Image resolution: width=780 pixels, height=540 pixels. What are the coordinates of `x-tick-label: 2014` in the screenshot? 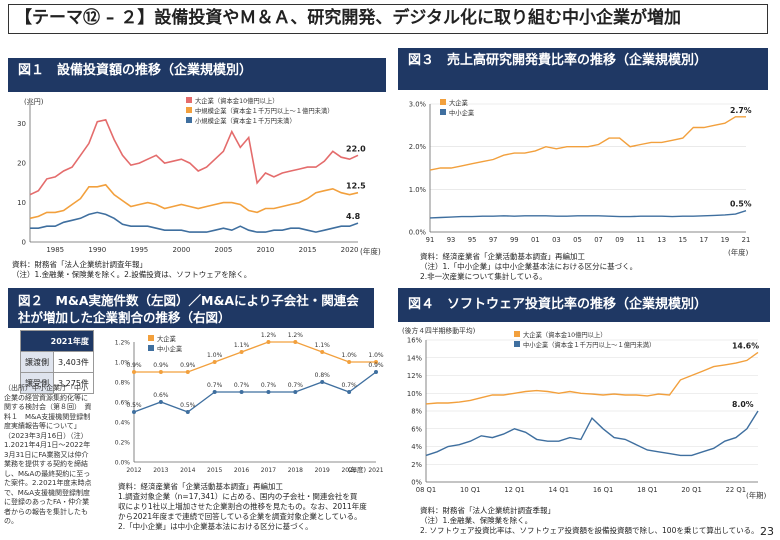 It's located at (187, 470).